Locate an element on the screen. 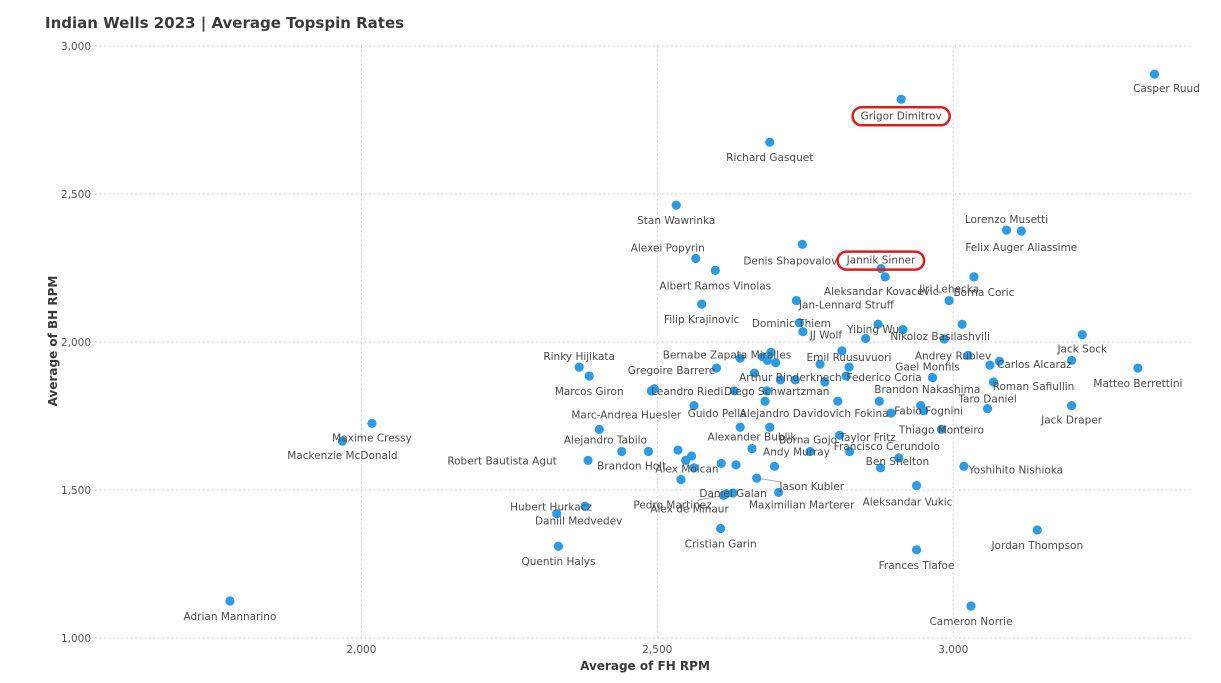  point-label: Jack Draper is located at coordinates (1071, 421).